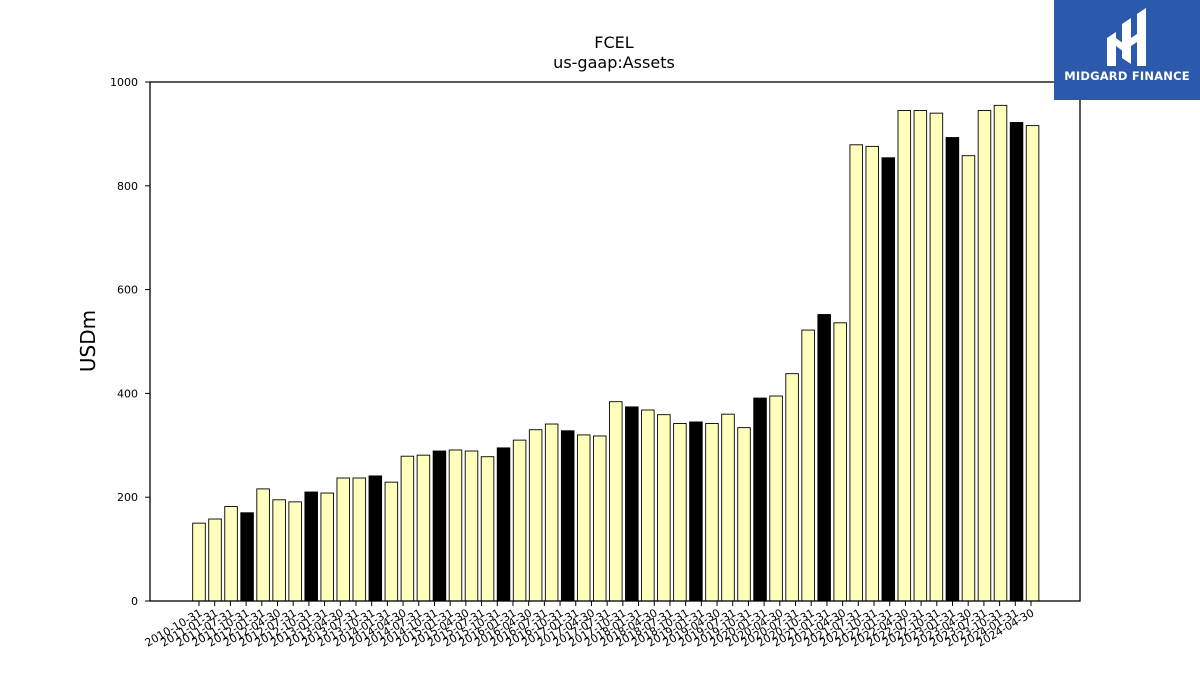  I want to click on y-tick-label: 800, so click(127, 186).